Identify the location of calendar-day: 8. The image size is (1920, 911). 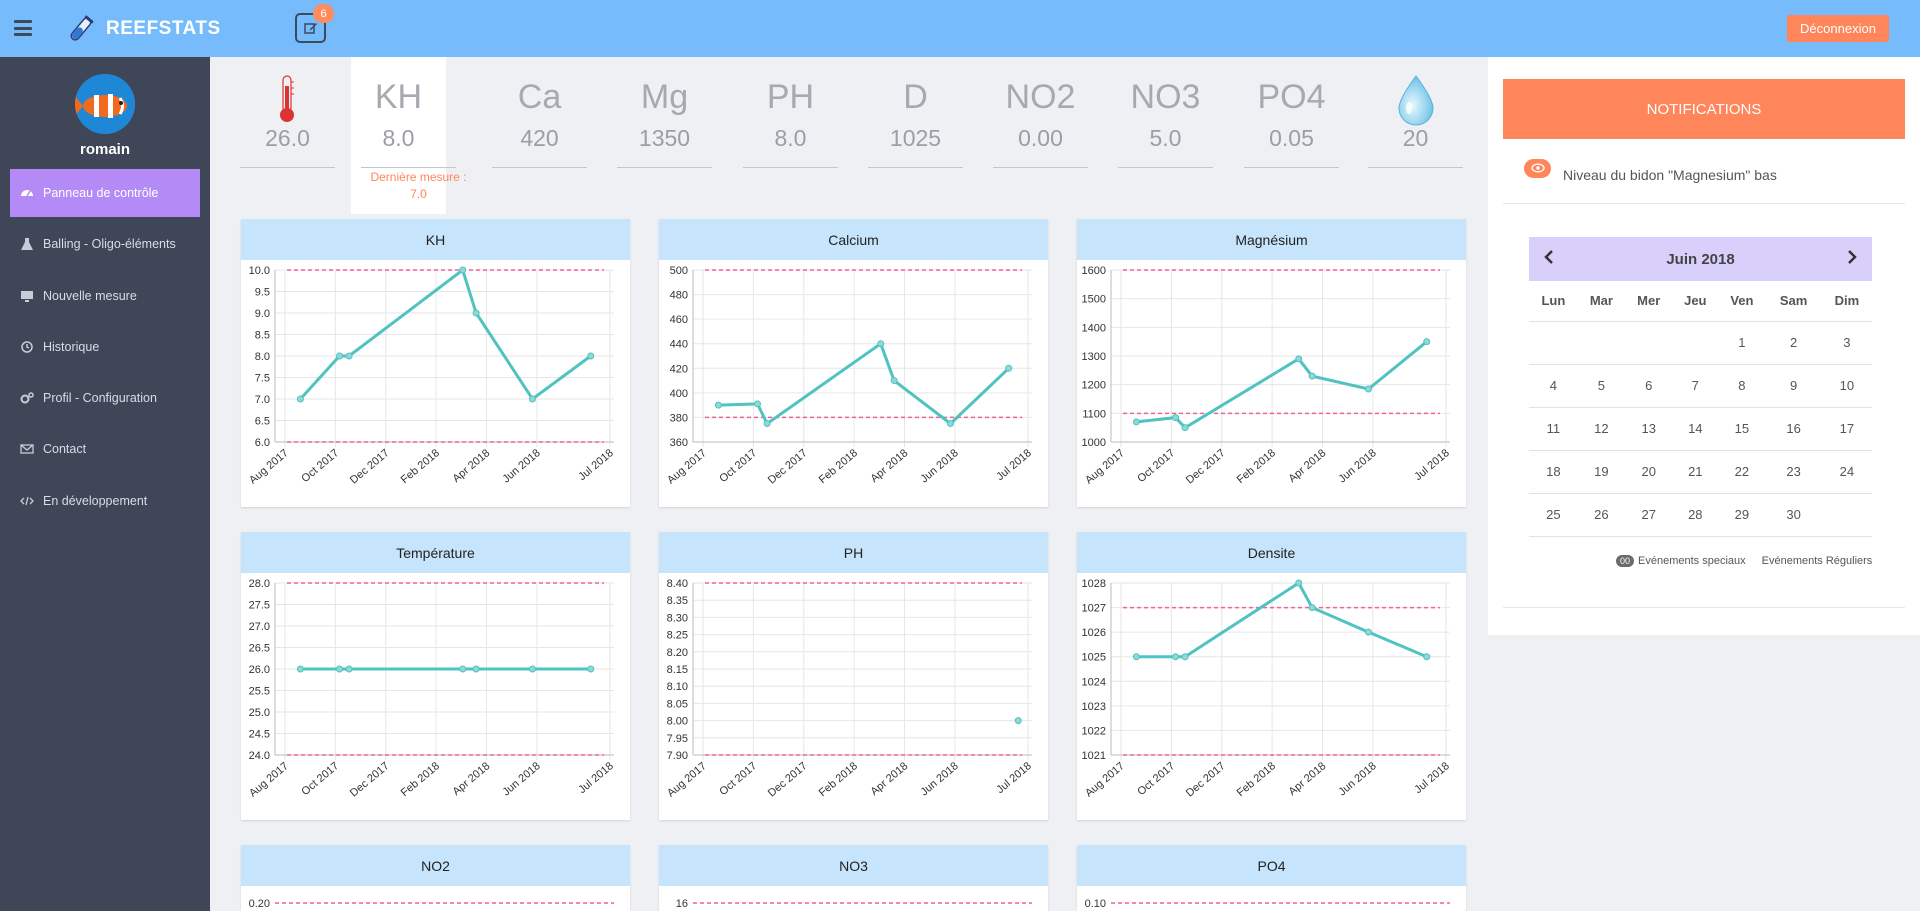
(1742, 386).